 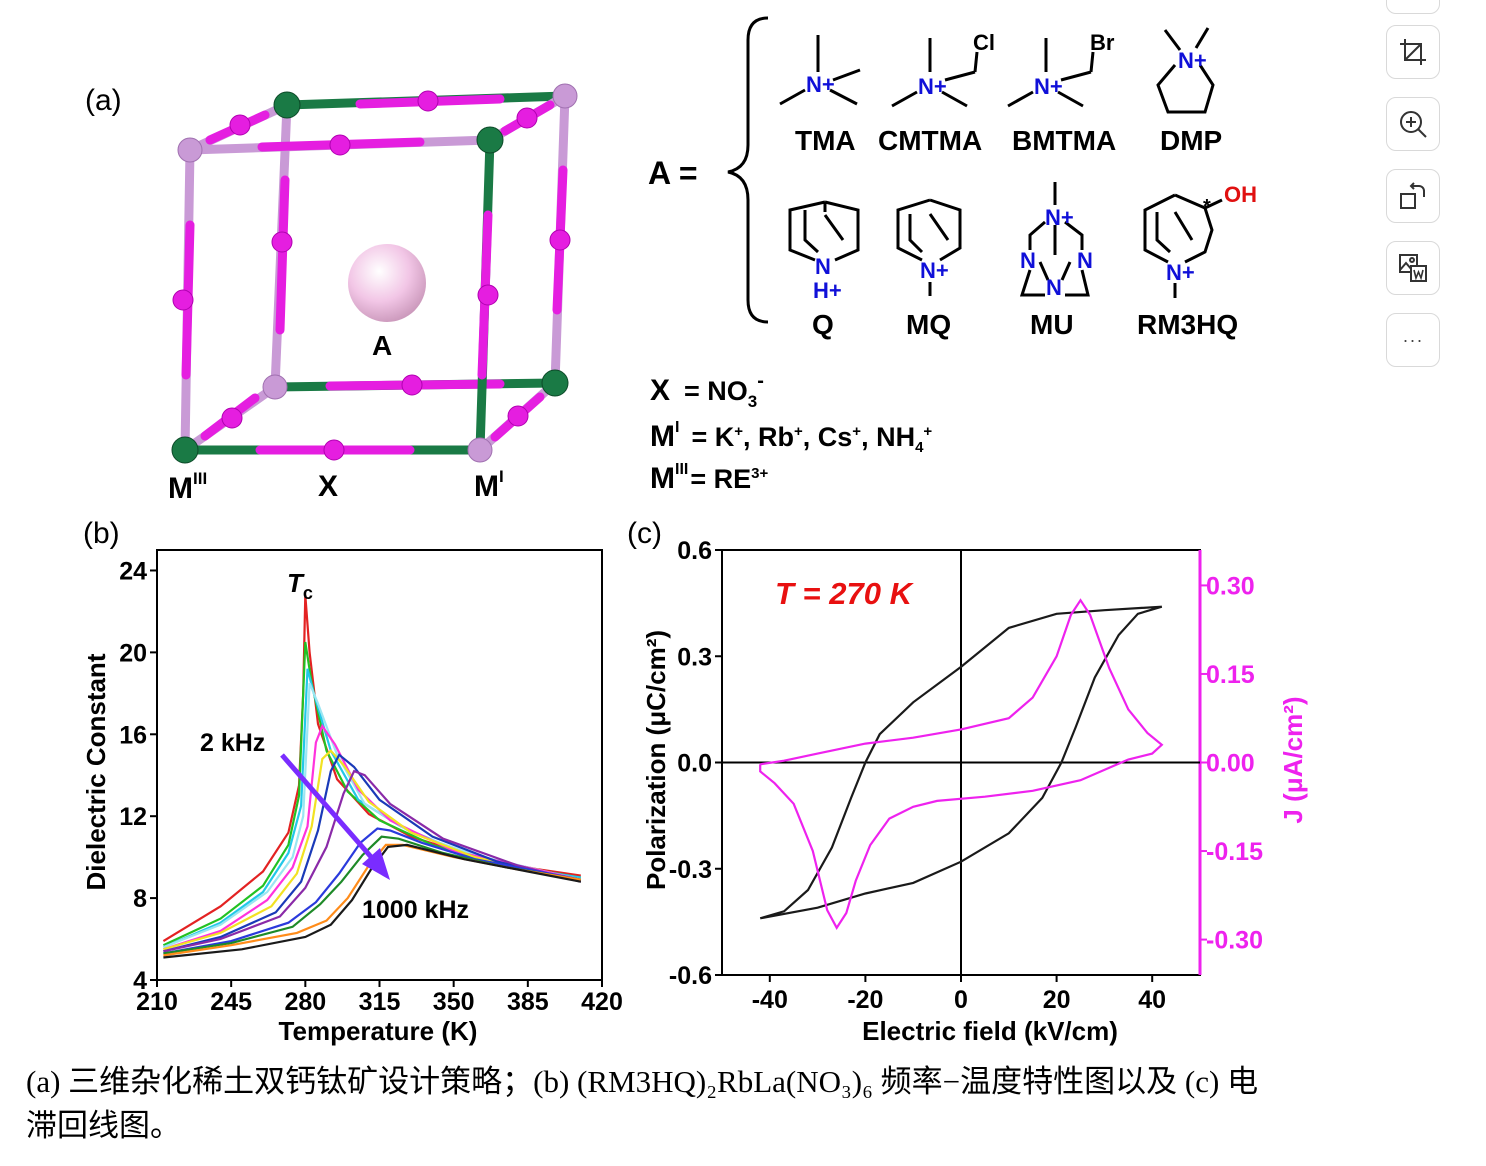 I want to click on chart-b-xtick-label: 350, so click(x=454, y=1002).